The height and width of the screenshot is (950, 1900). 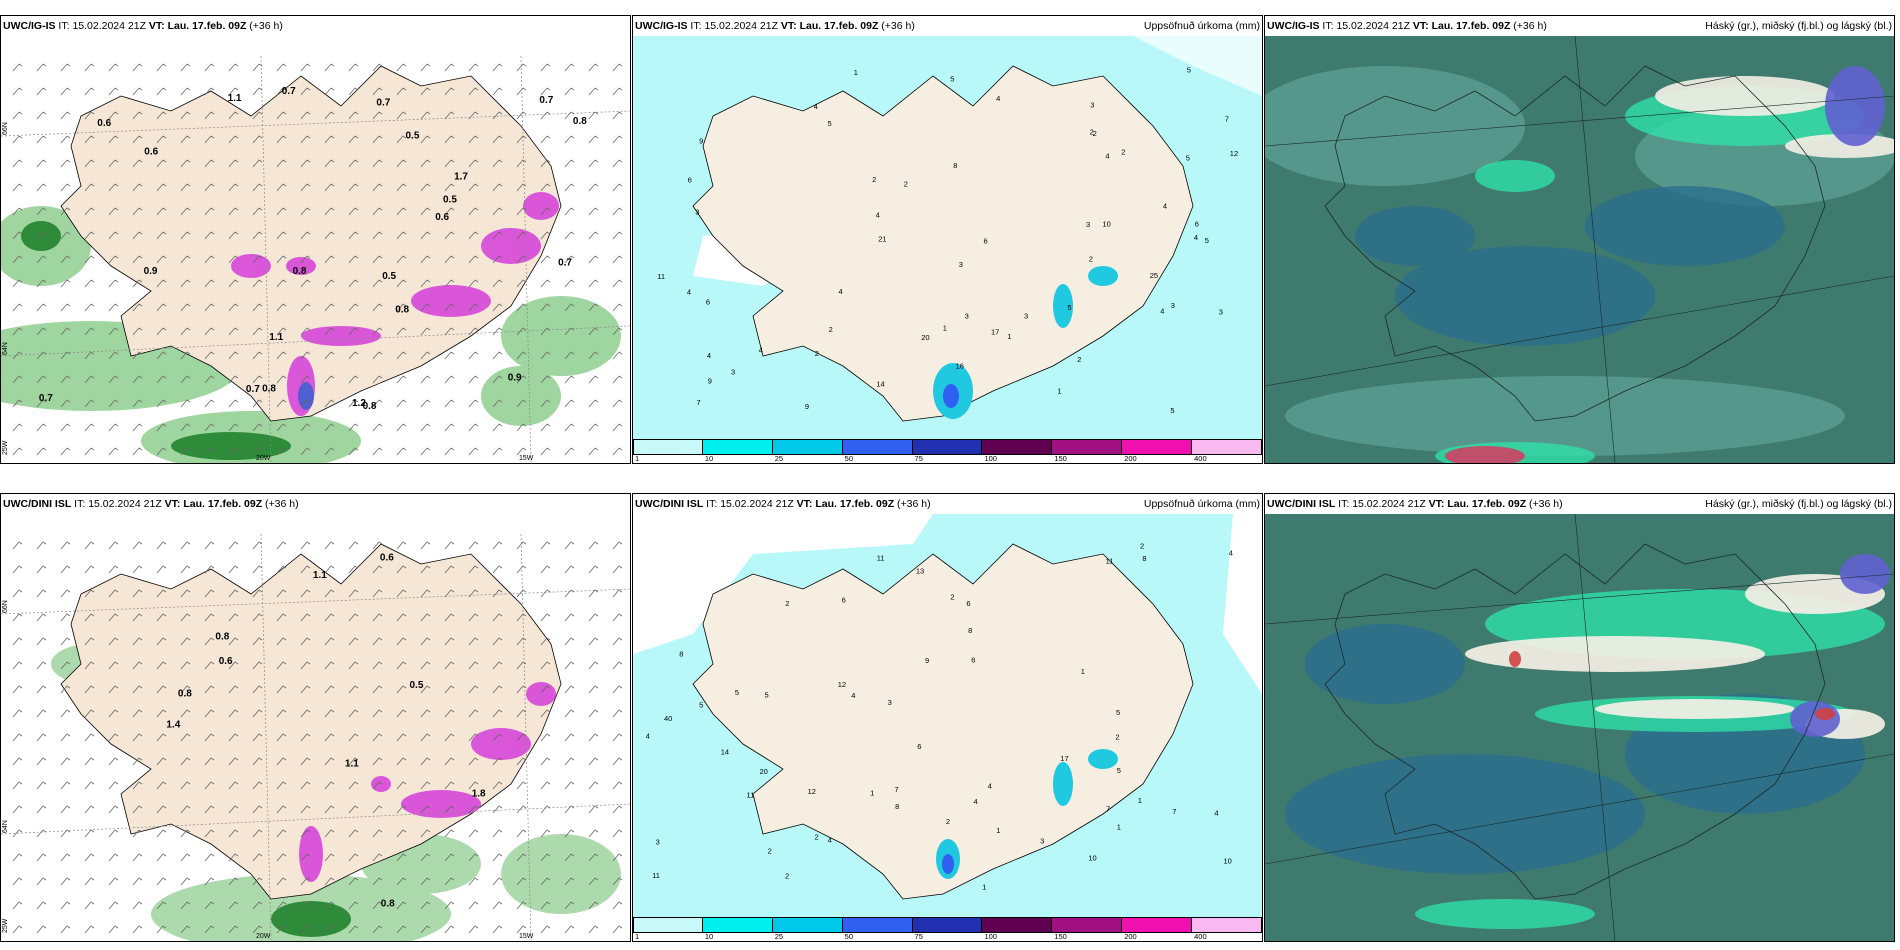 I want to click on value-label: 8, so click(x=897, y=806).